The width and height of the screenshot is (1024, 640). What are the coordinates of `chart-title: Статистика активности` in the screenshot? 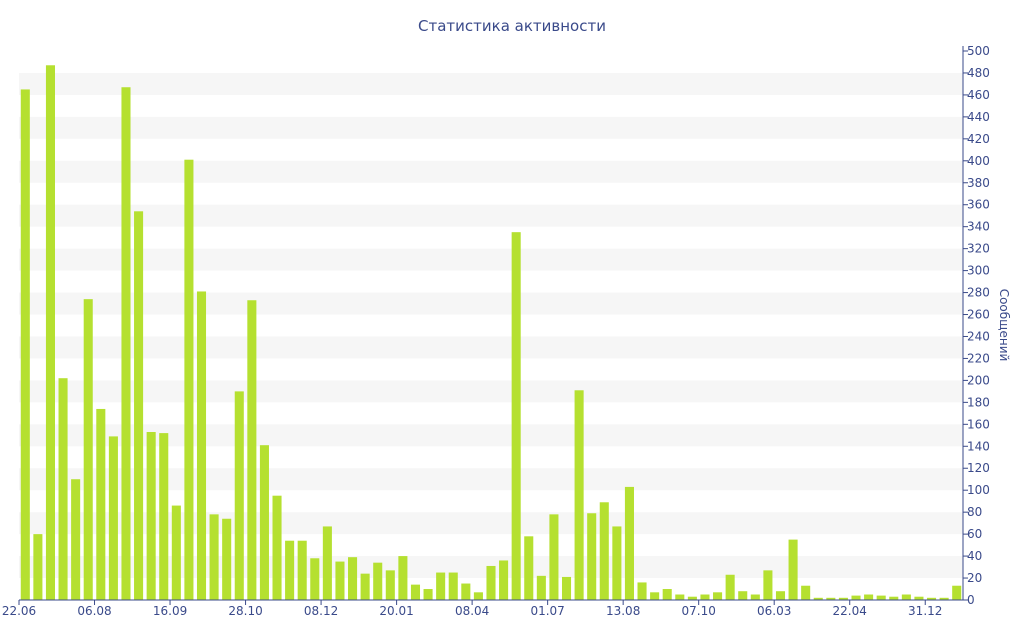 It's located at (512, 26).